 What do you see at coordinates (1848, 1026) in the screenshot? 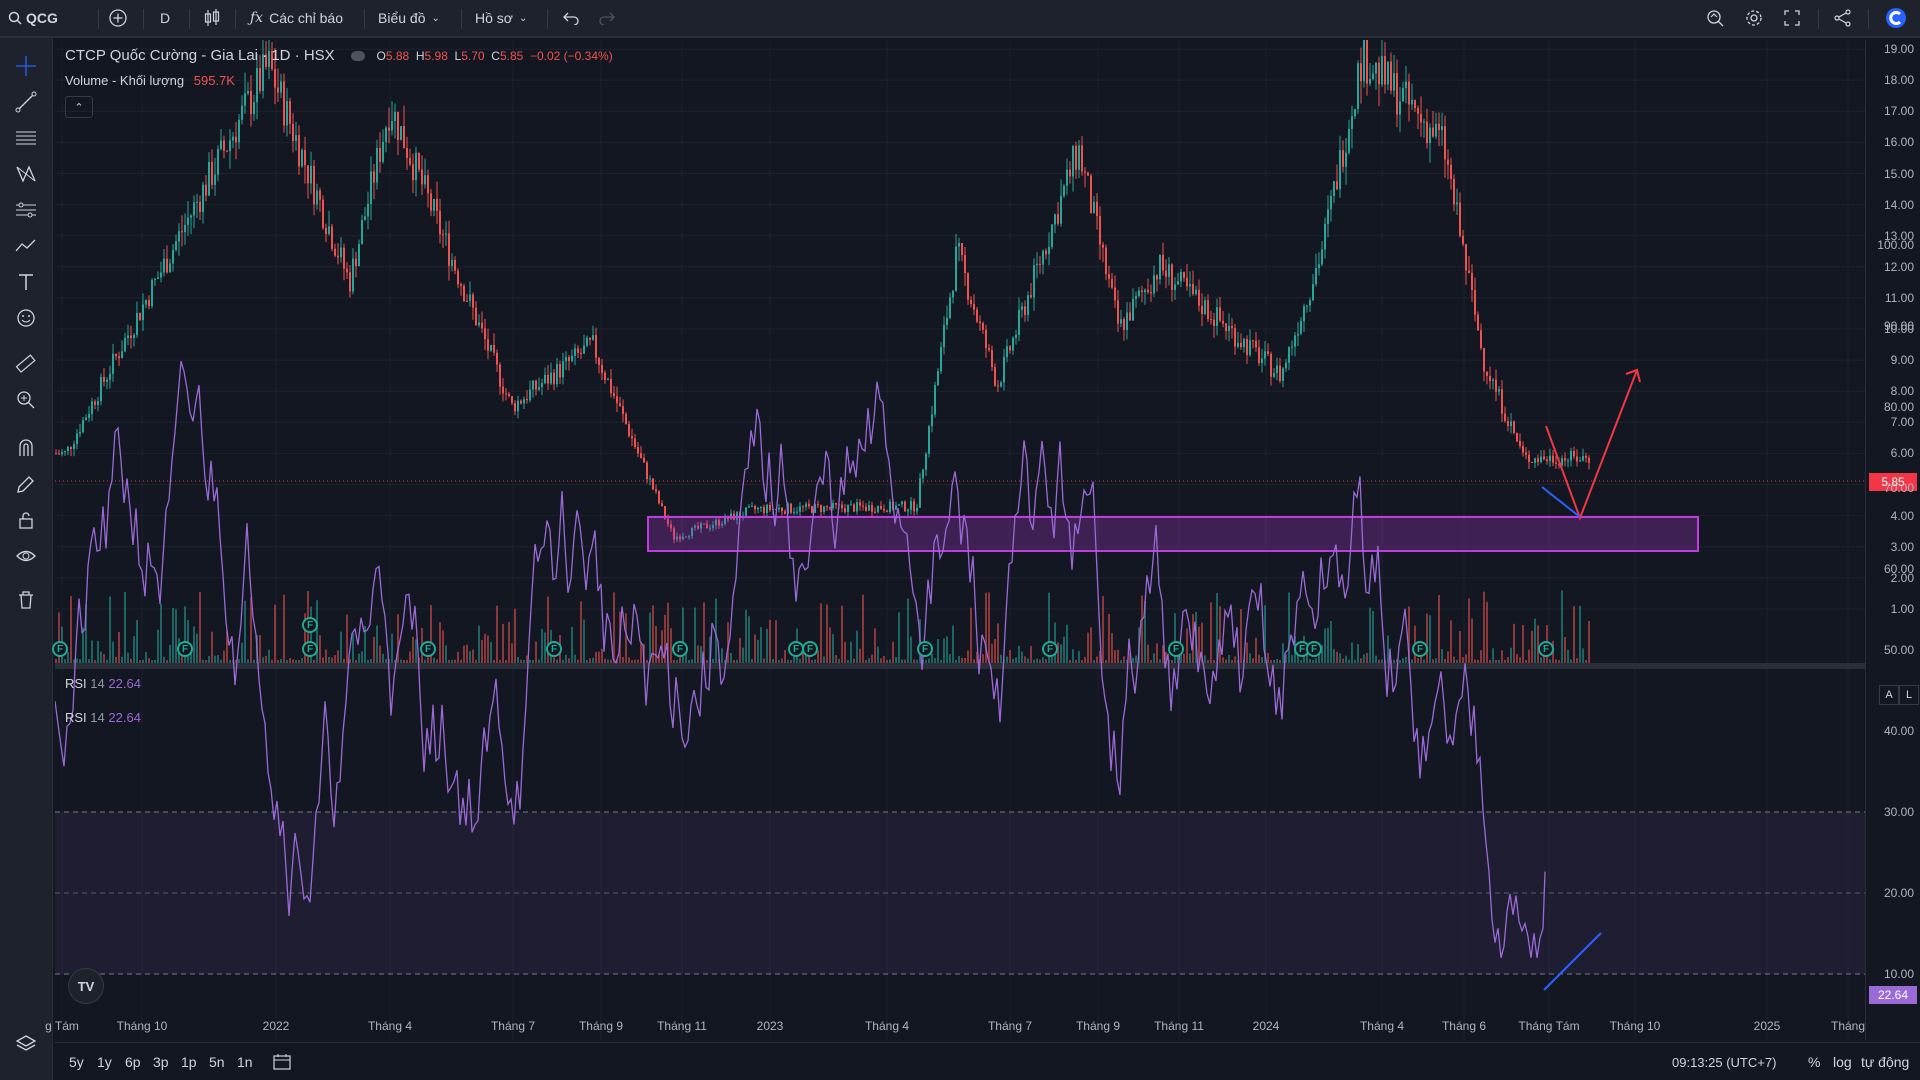
I see `time-tick-label: Tháng` at bounding box center [1848, 1026].